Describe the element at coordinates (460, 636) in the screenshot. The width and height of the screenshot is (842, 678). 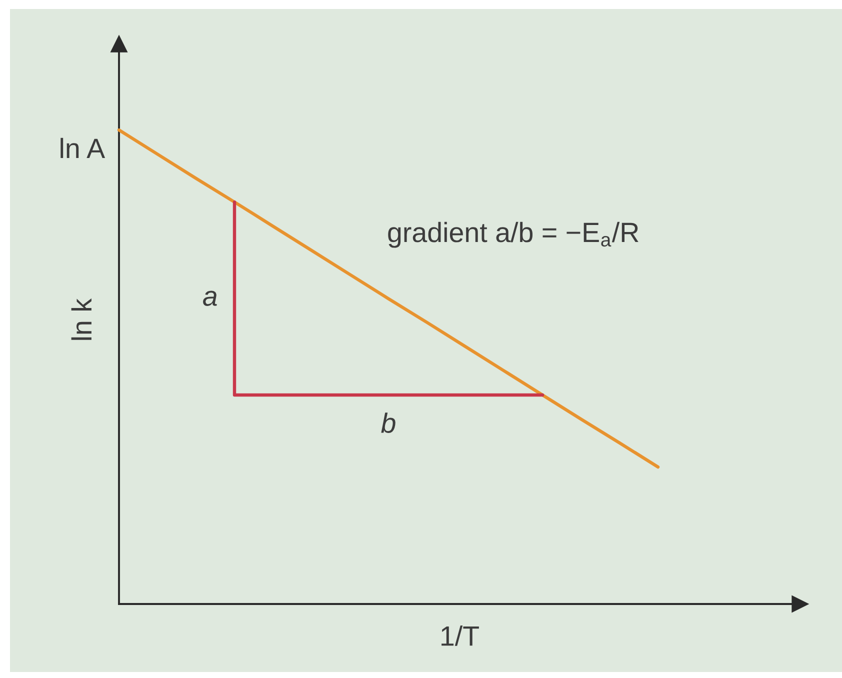
I see `x-axis-title: 1/T` at that location.